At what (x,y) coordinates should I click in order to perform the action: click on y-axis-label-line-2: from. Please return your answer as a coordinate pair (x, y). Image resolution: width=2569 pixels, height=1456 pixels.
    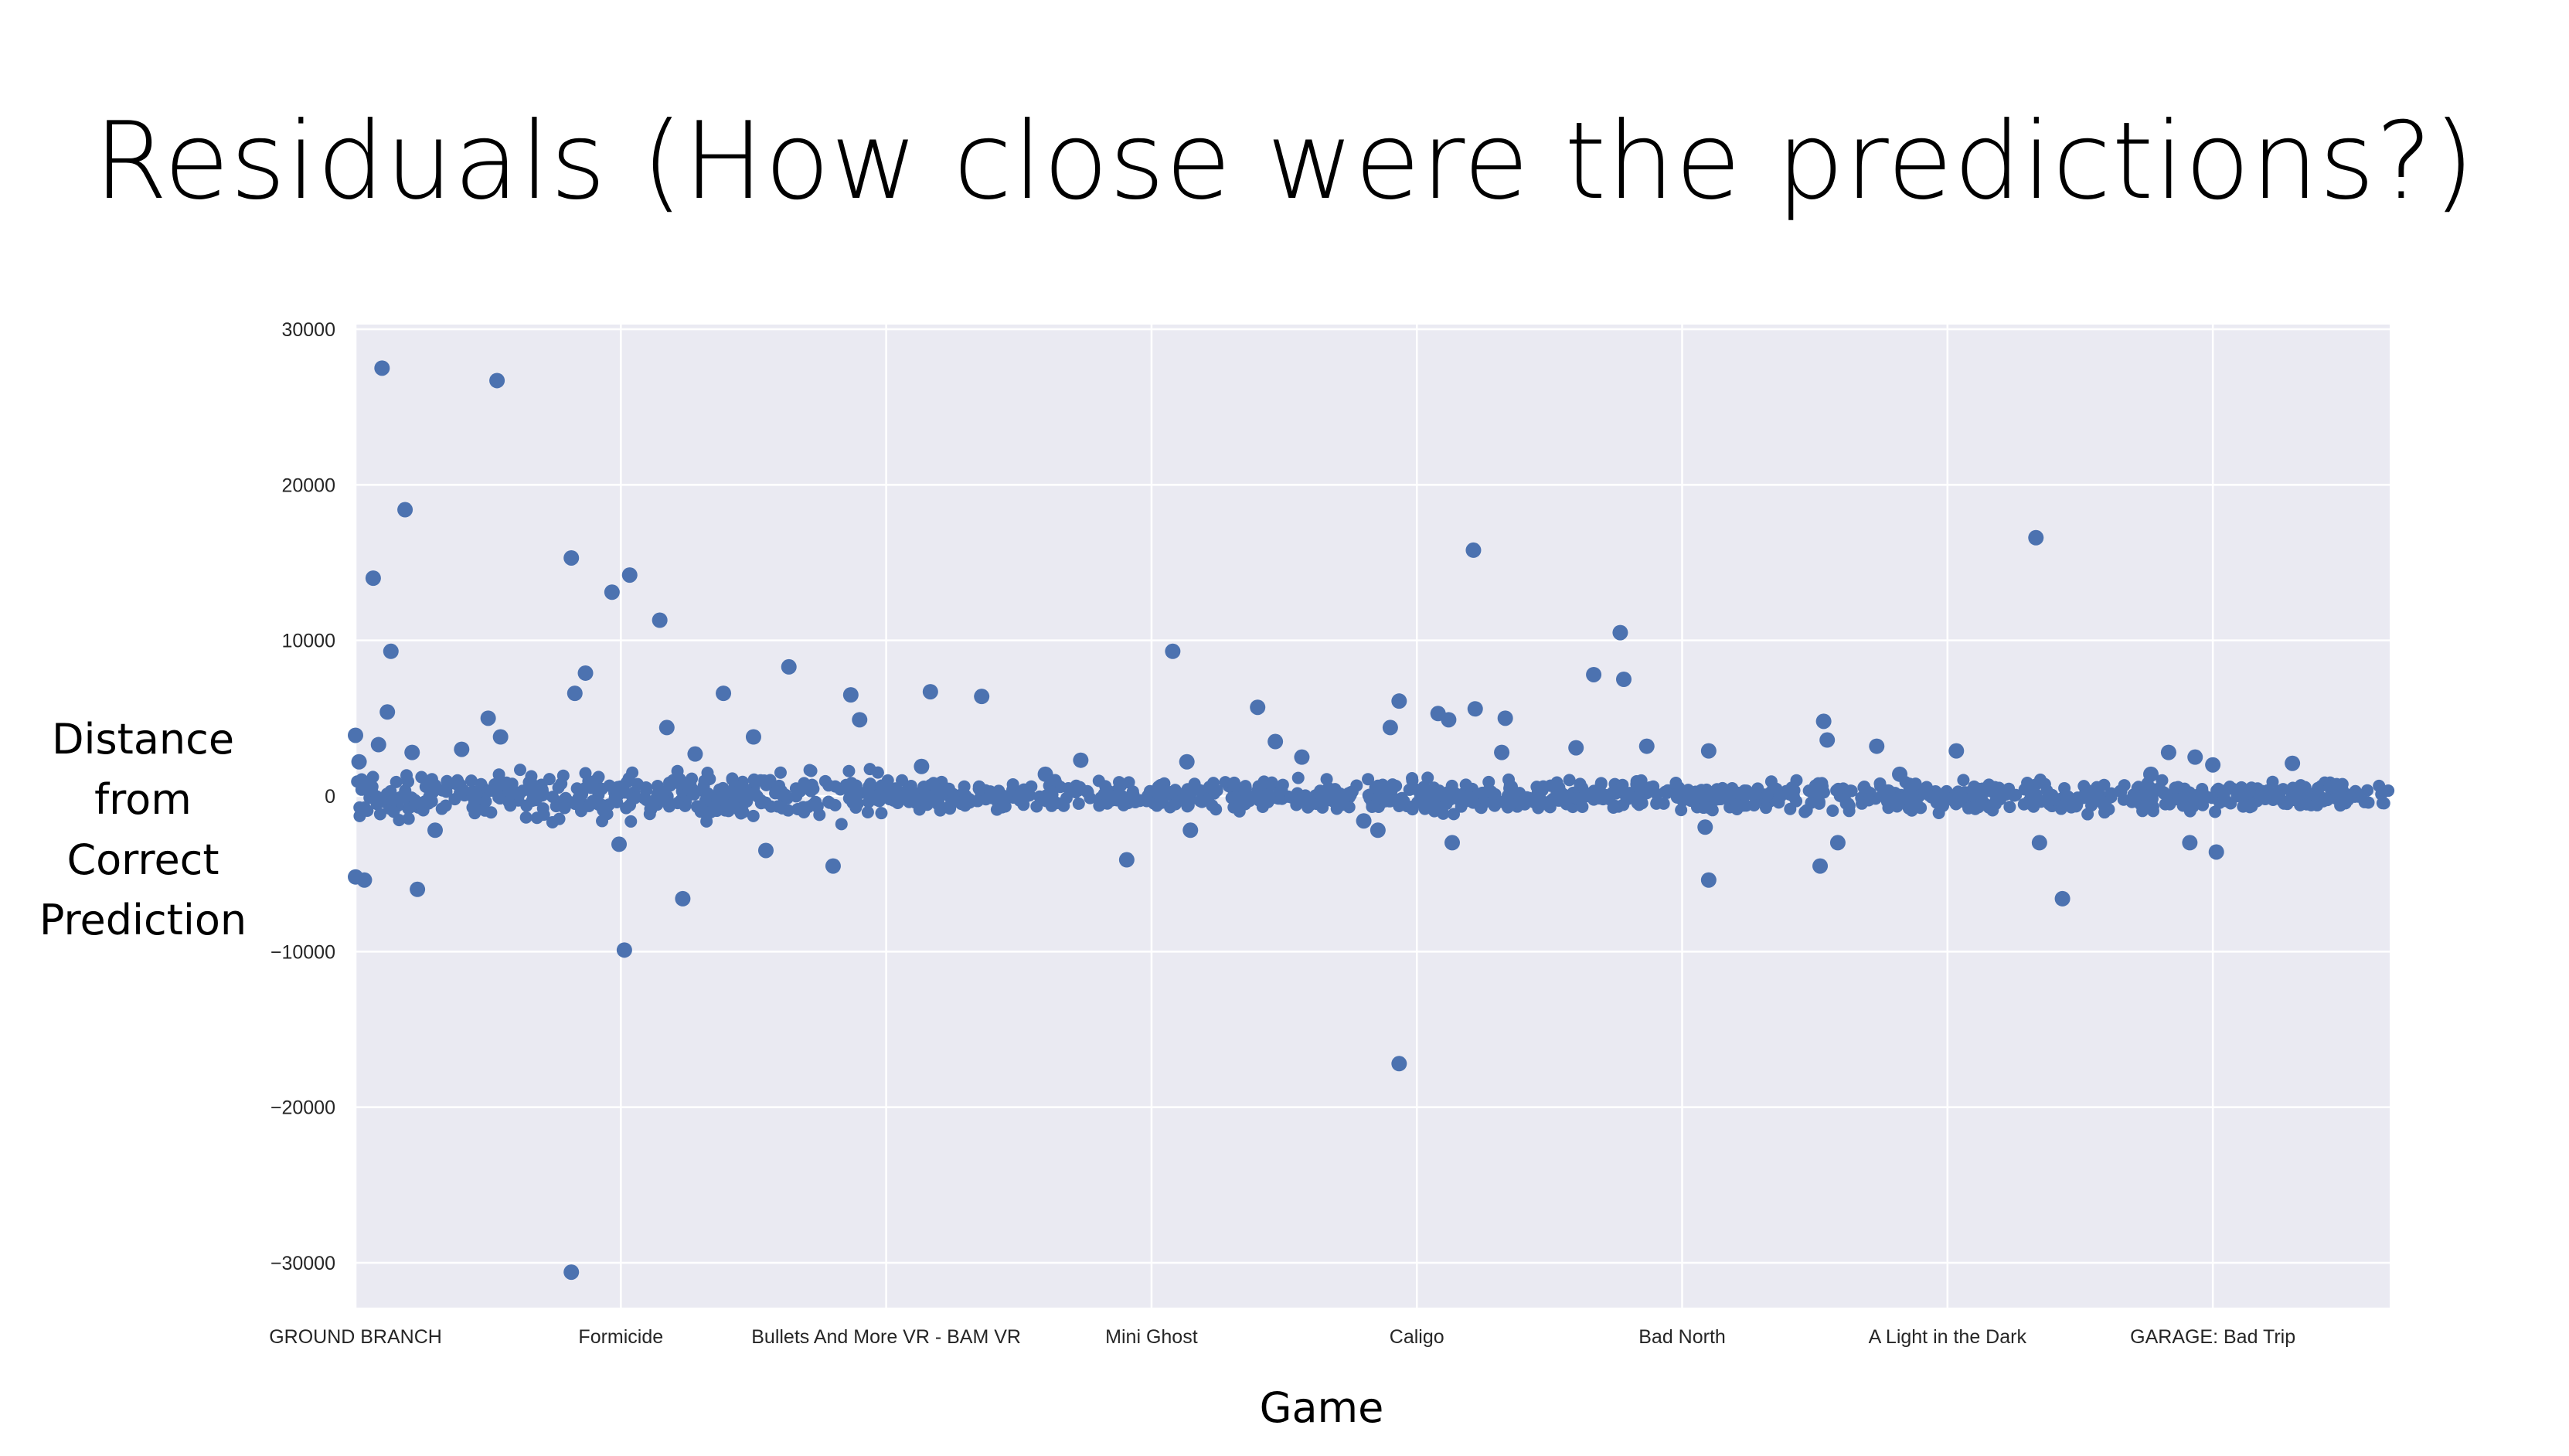
    Looking at the image, I should click on (143, 799).